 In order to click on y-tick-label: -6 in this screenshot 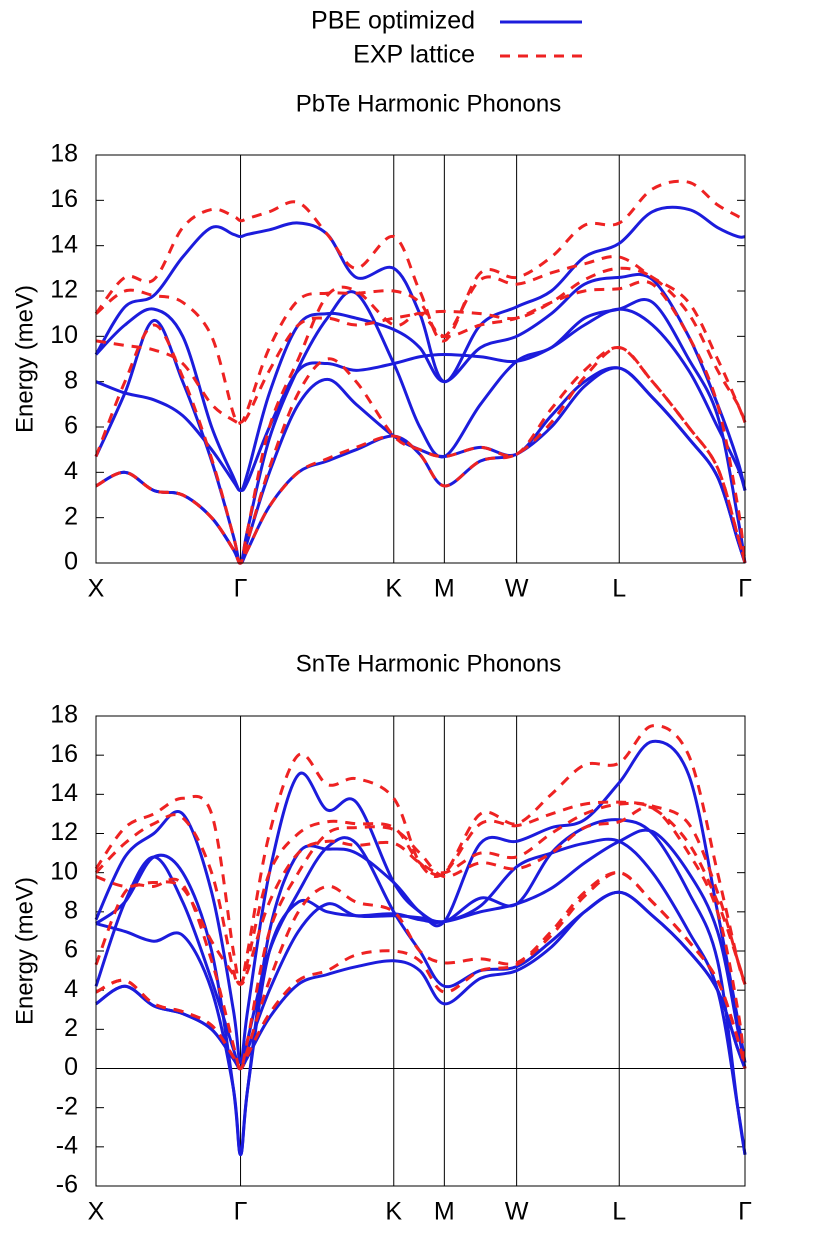, I will do `click(67, 1185)`.